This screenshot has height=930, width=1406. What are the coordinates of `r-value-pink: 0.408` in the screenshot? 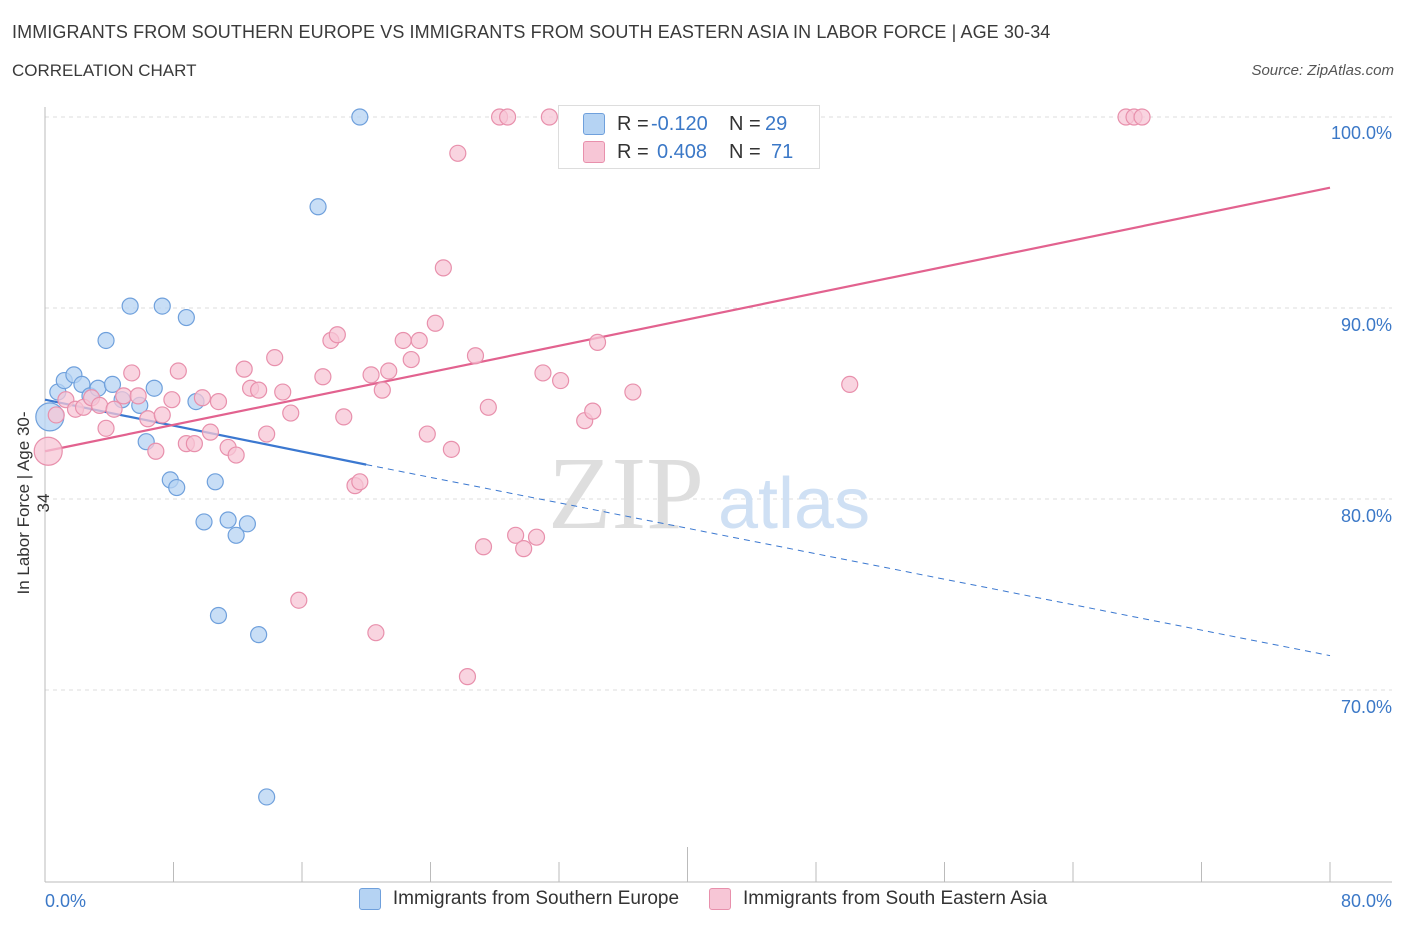 It's located at (682, 151).